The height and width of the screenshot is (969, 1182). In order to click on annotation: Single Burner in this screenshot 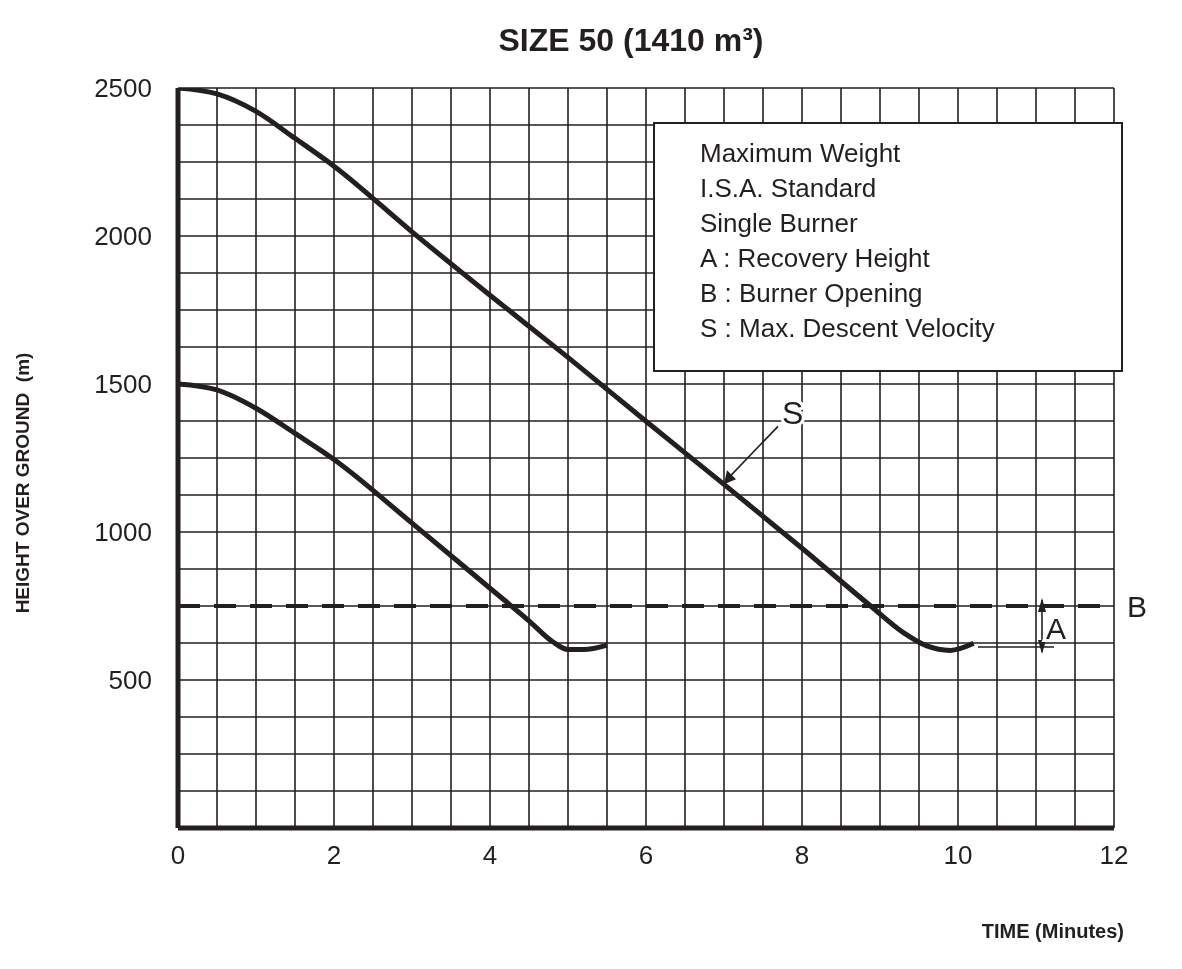, I will do `click(779, 223)`.